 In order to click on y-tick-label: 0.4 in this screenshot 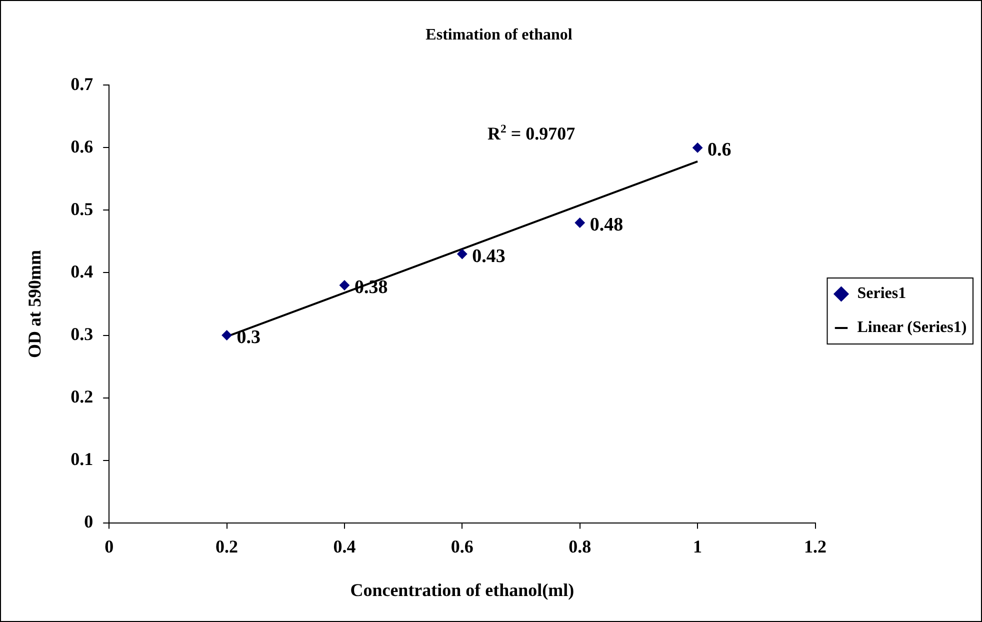, I will do `click(82, 271)`.